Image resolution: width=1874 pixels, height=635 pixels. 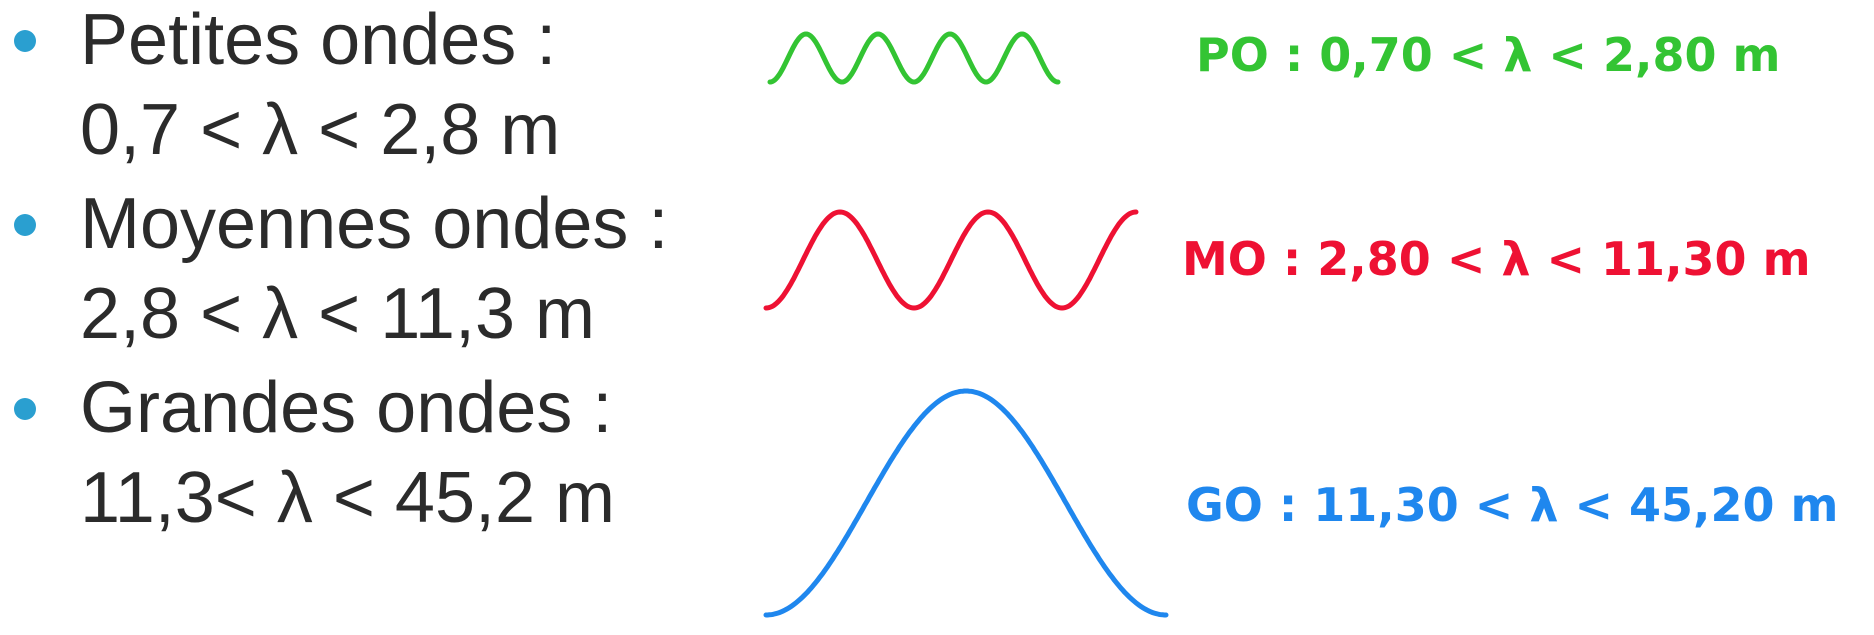 I want to click on band-name-text: Moyennes ondes :, so click(x=374, y=224).